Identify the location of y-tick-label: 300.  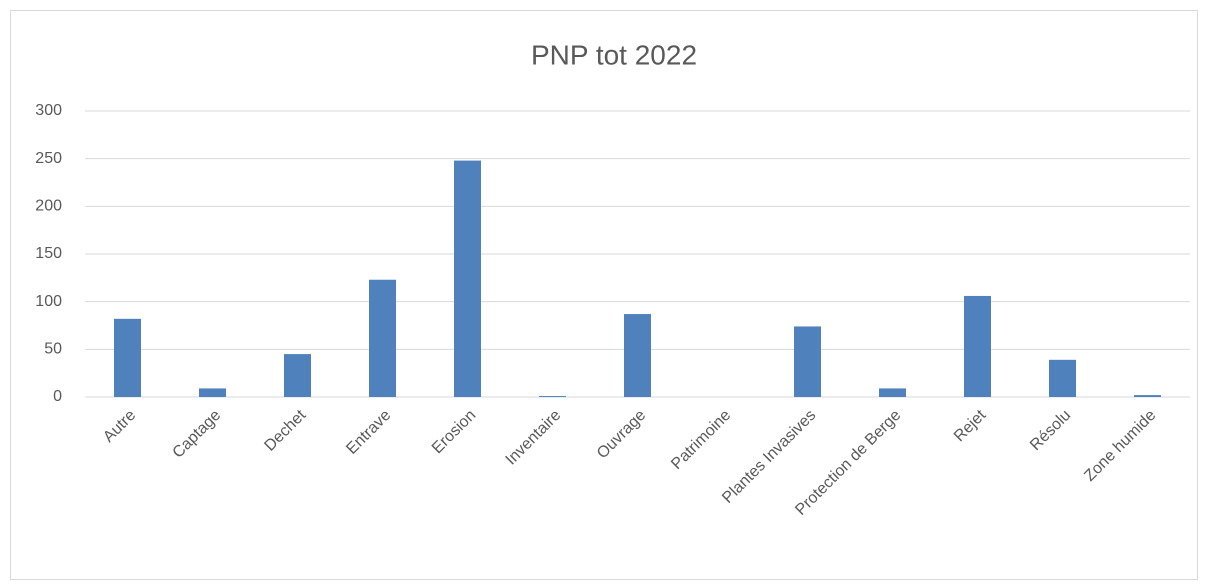
(48, 110).